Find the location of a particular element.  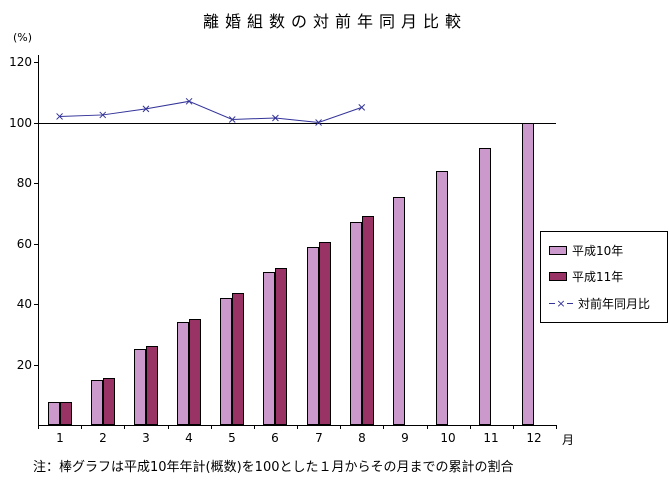

bar-s2-m5 is located at coordinates (238, 359).